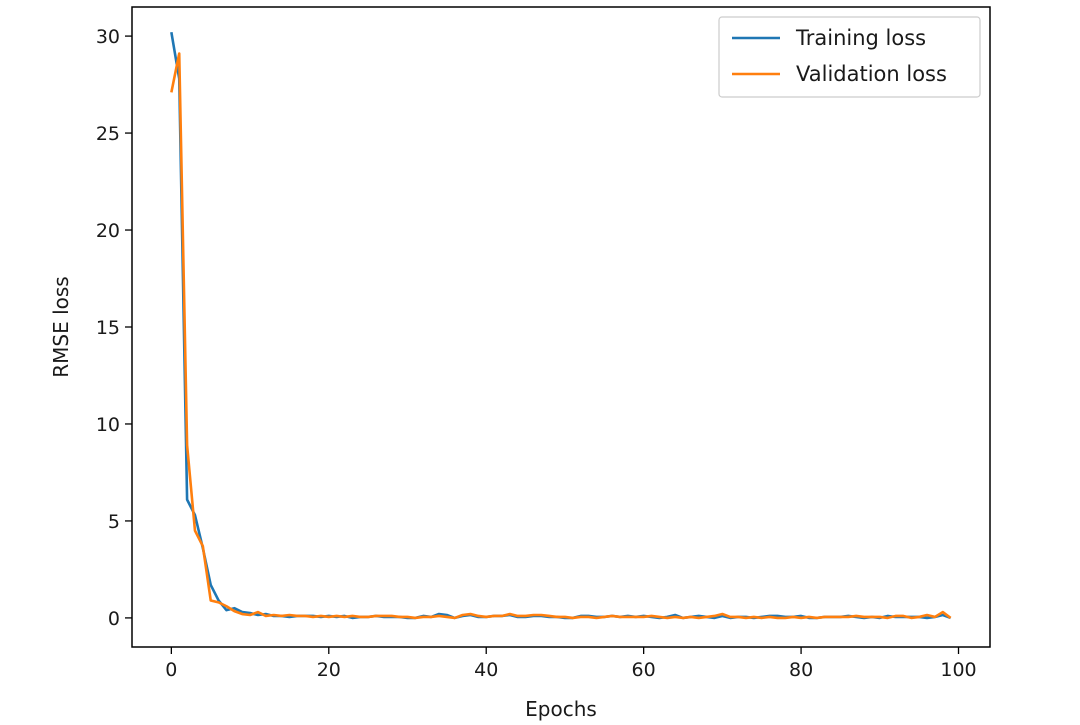  Describe the element at coordinates (171, 670) in the screenshot. I see `x-tick-label: 0` at that location.